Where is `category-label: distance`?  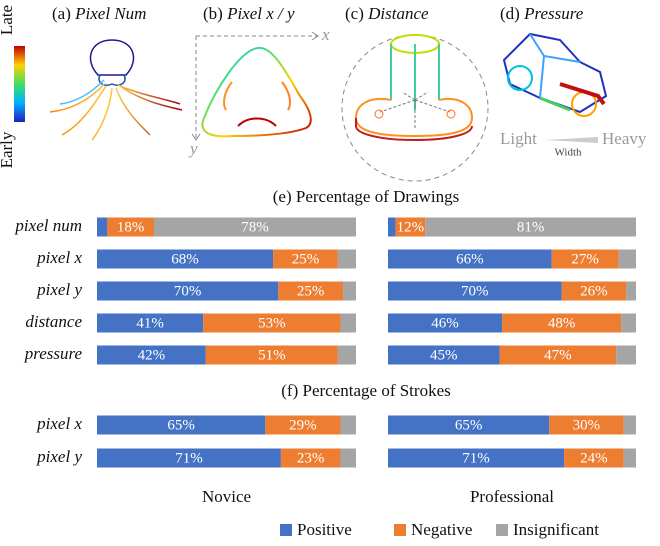
category-label: distance is located at coordinates (53, 321).